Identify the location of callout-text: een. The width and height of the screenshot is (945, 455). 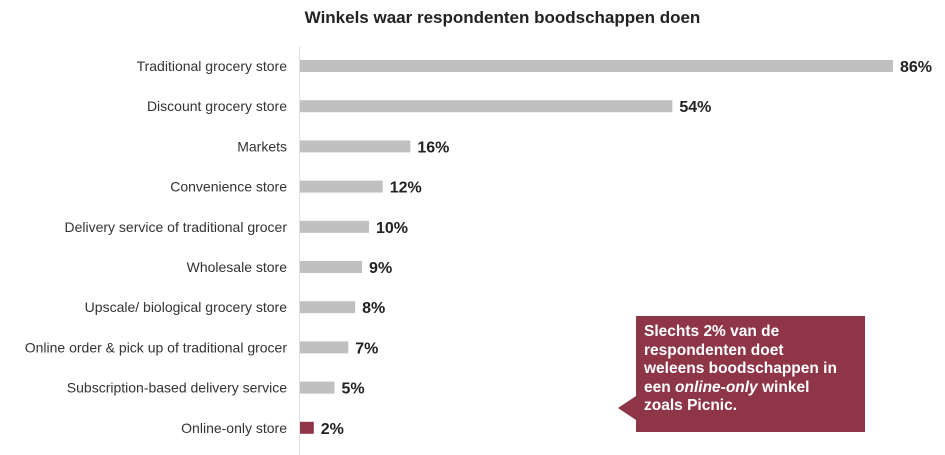
(660, 387).